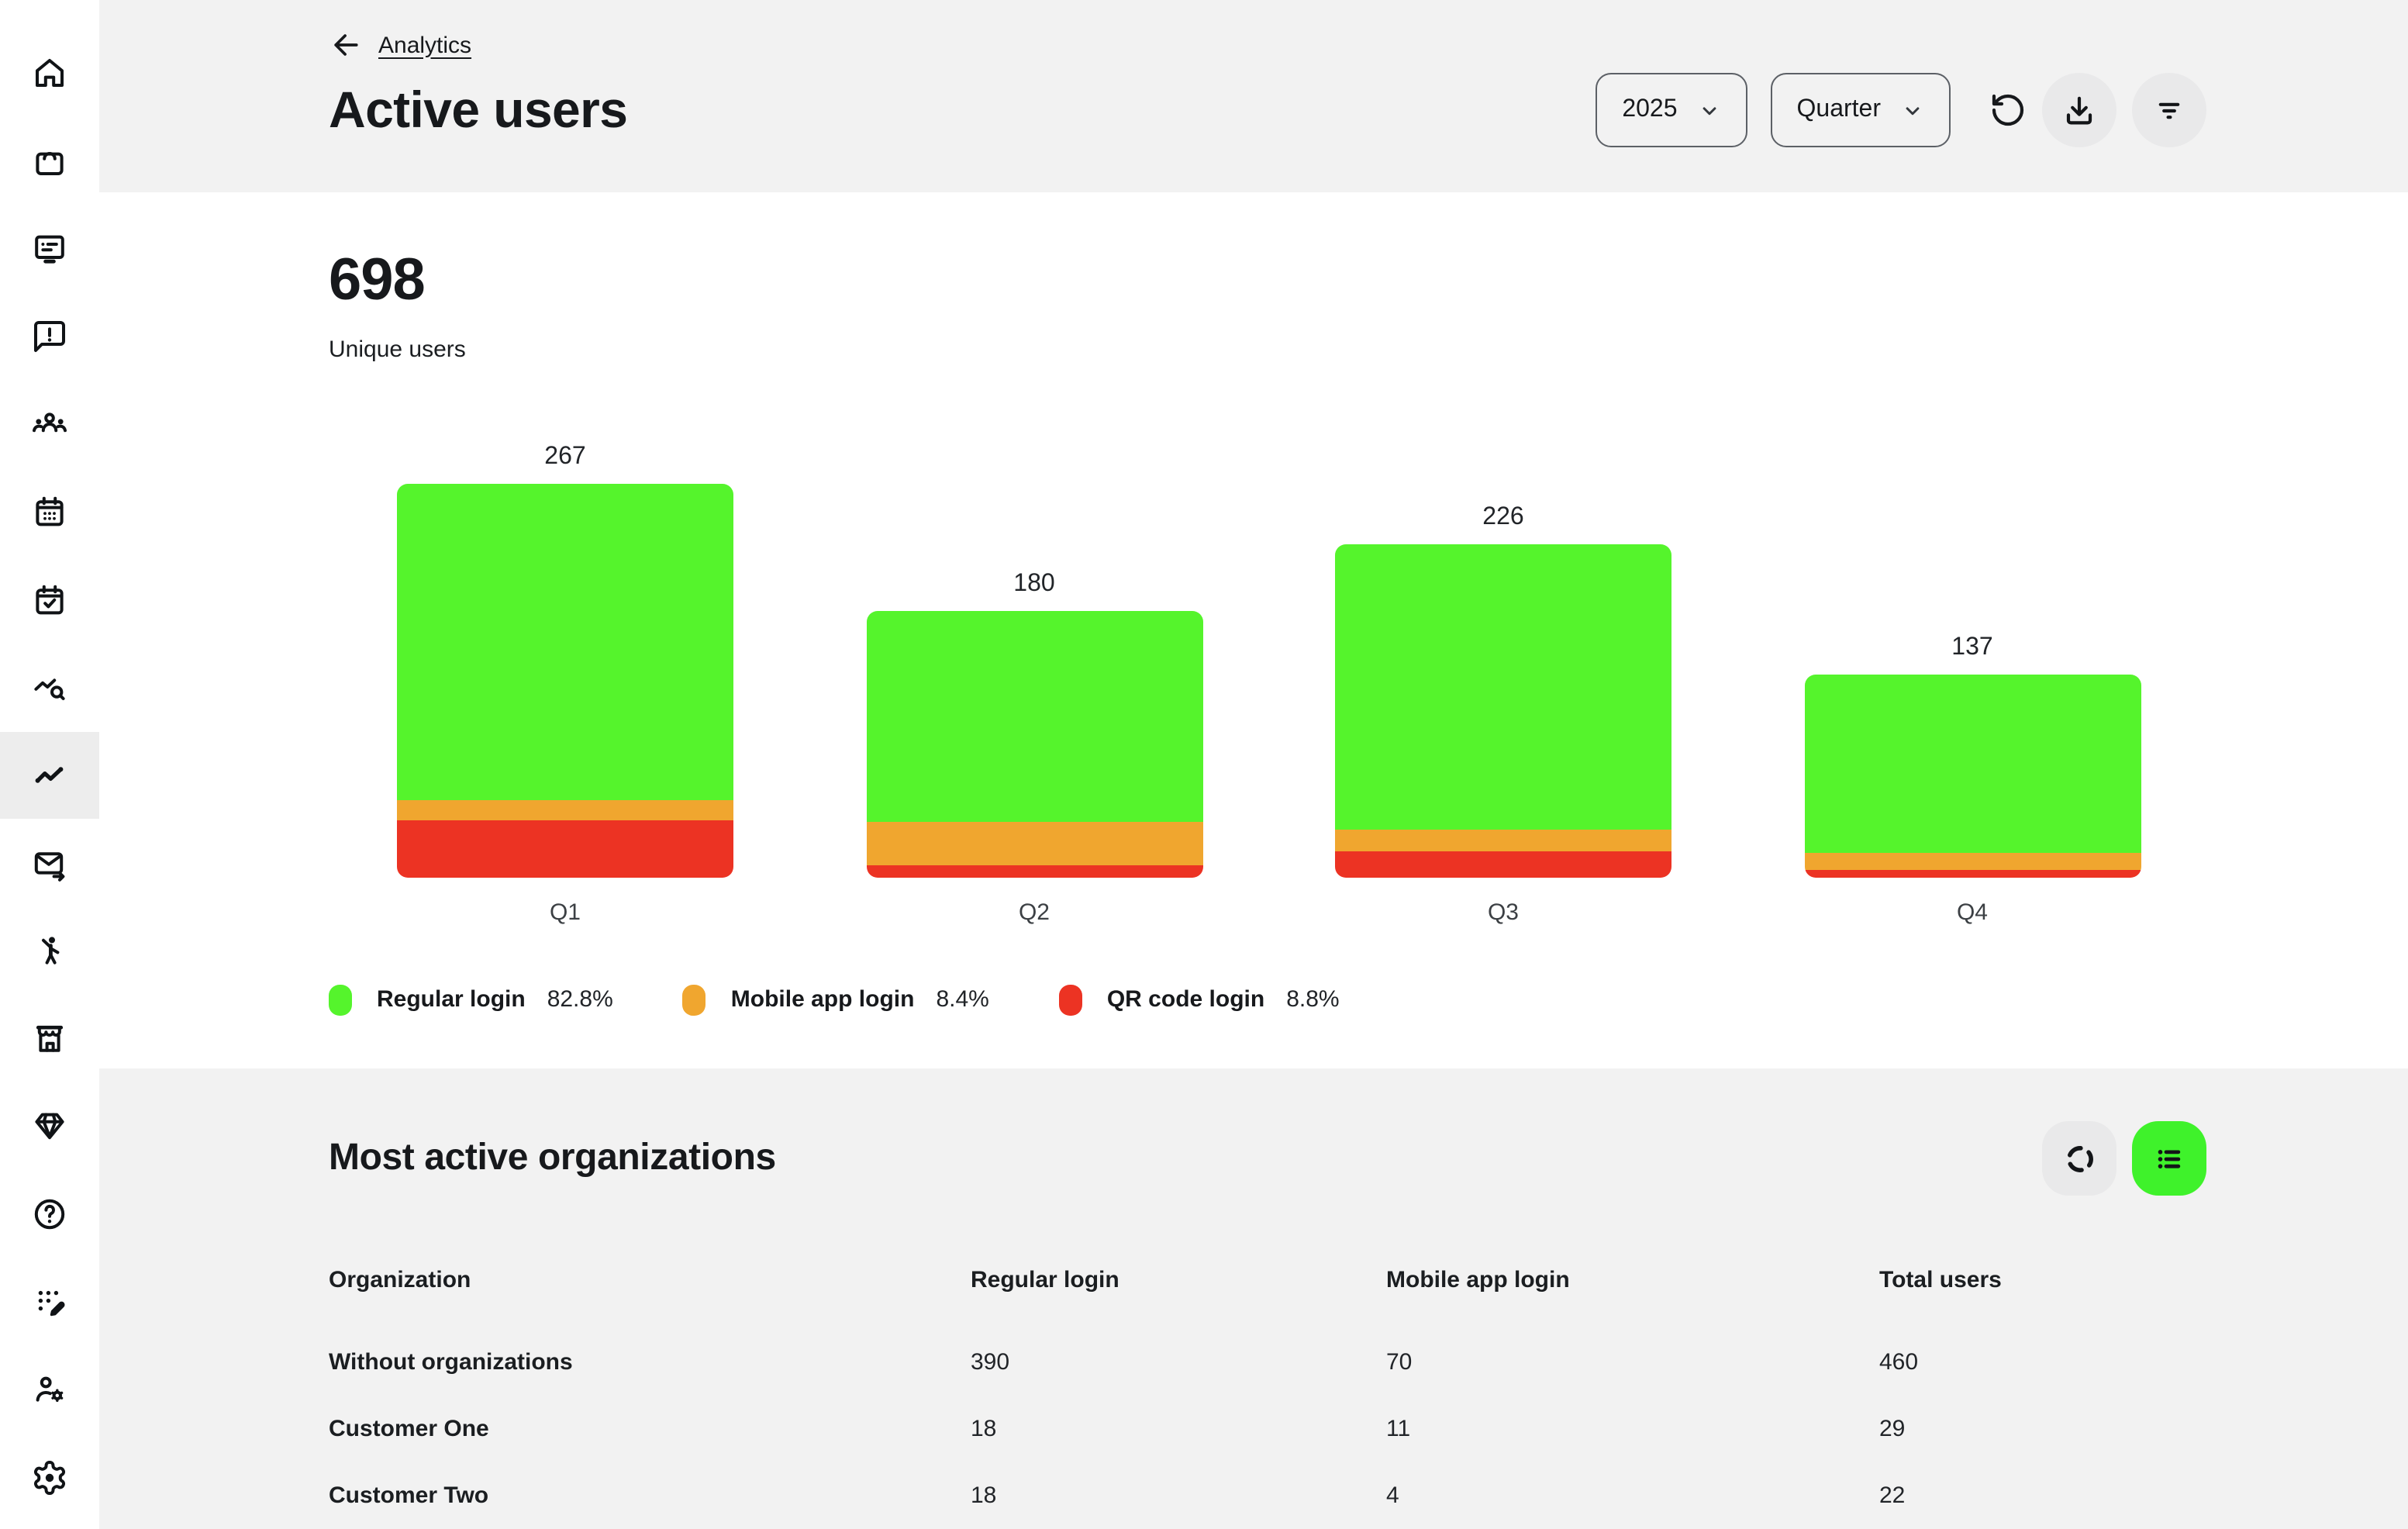 The height and width of the screenshot is (1529, 2408). I want to click on download-button, so click(2079, 110).